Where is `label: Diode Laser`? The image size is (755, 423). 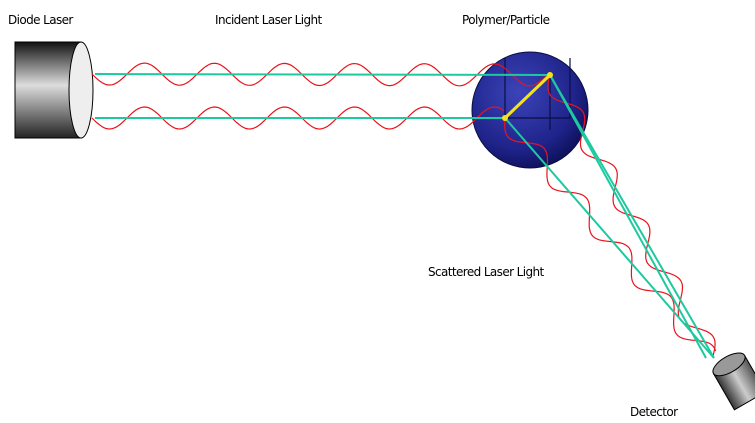
label: Diode Laser is located at coordinates (40, 20).